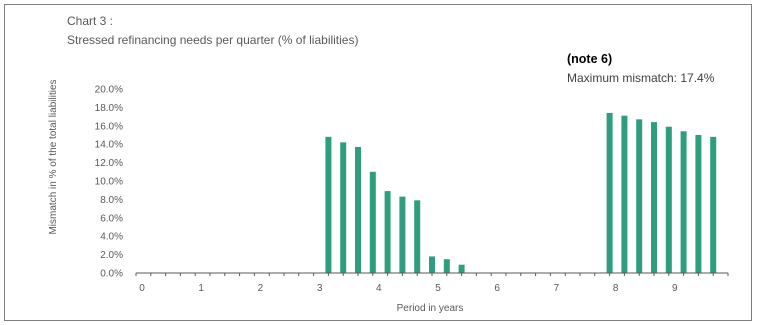 Image resolution: width=758 pixels, height=325 pixels. Describe the element at coordinates (379, 288) in the screenshot. I see `x-tick-label: 4` at that location.